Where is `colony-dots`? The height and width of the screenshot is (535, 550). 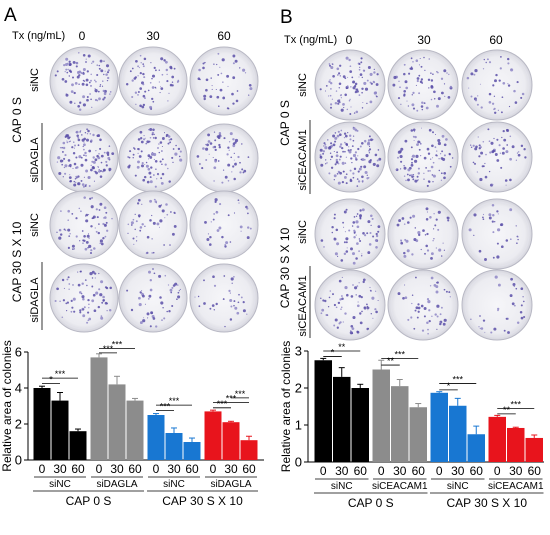 colony-dots is located at coordinates (423, 233).